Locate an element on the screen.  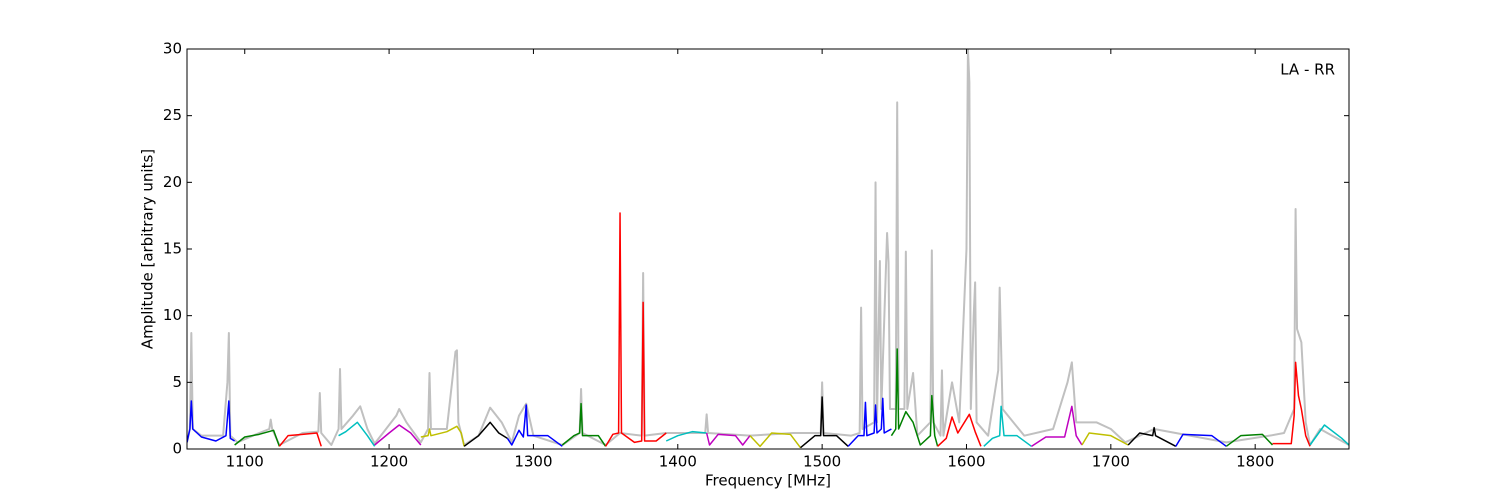
y-tick-label: 15 is located at coordinates (172, 249).